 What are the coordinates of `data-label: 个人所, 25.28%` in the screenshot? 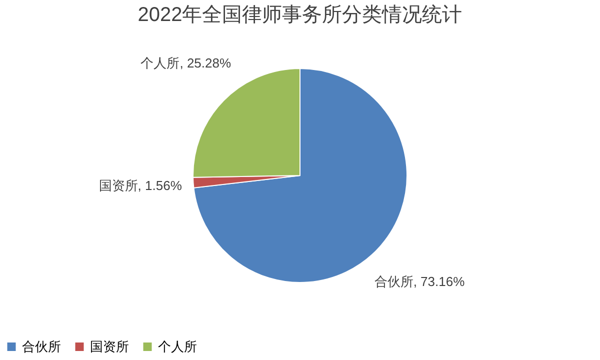 It's located at (186, 62).